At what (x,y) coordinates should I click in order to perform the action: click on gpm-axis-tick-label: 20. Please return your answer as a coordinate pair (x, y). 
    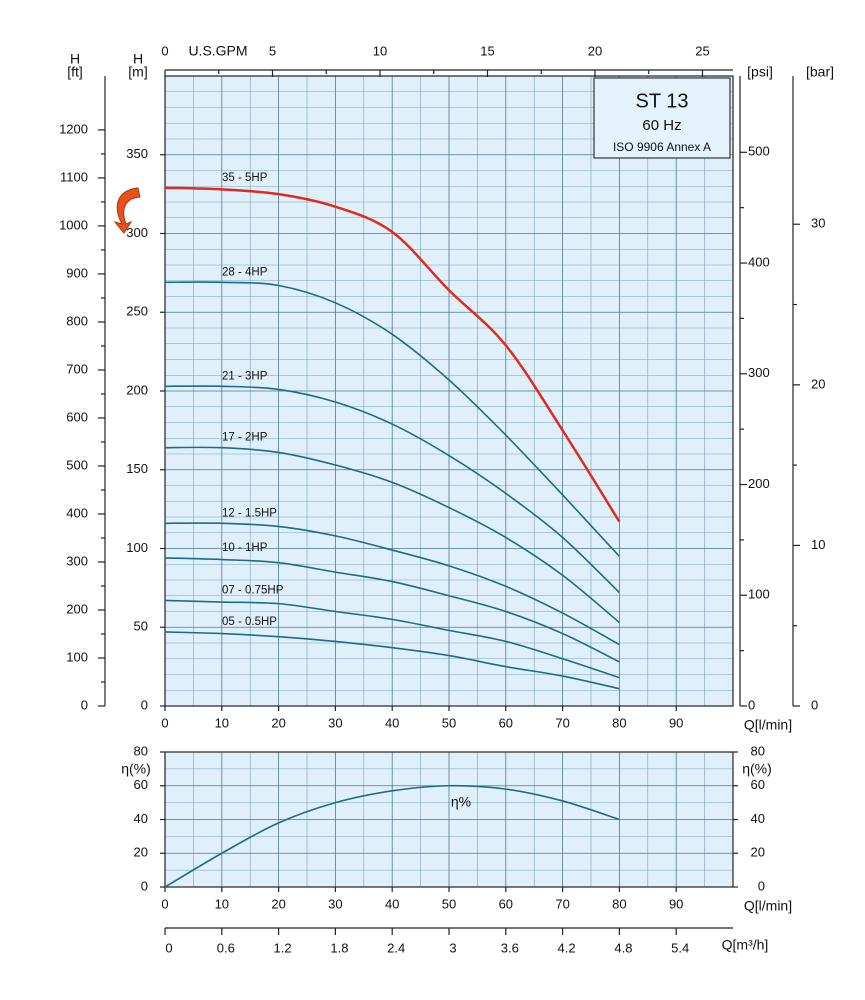
    Looking at the image, I should click on (595, 50).